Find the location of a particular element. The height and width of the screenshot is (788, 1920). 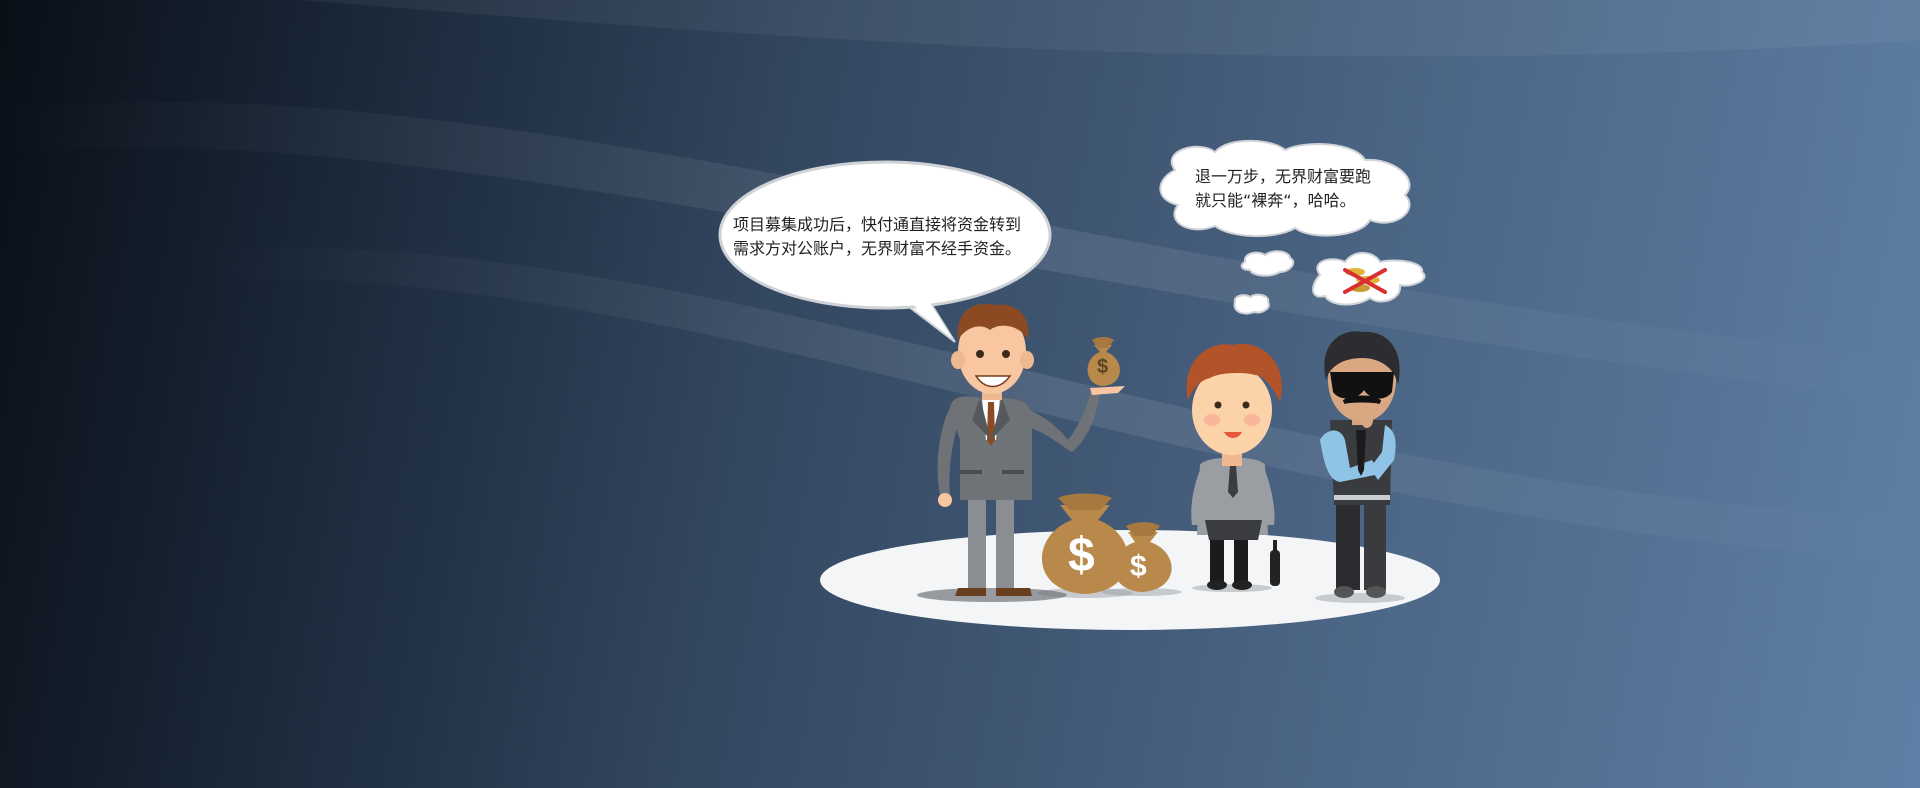

money-bag-large is located at coordinates (1085, 545).